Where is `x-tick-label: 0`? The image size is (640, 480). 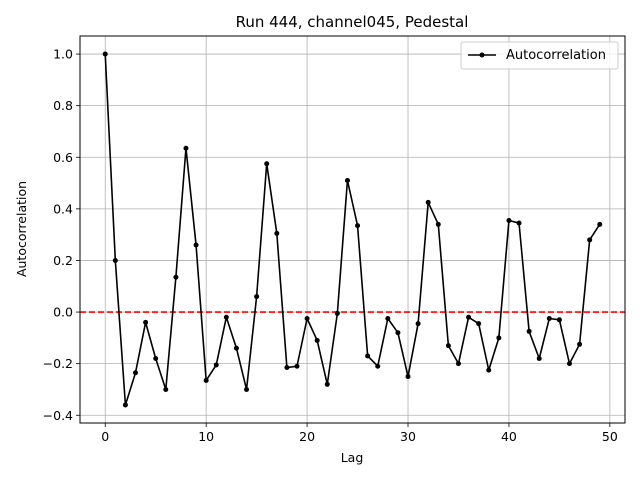
x-tick-label: 0 is located at coordinates (105, 436).